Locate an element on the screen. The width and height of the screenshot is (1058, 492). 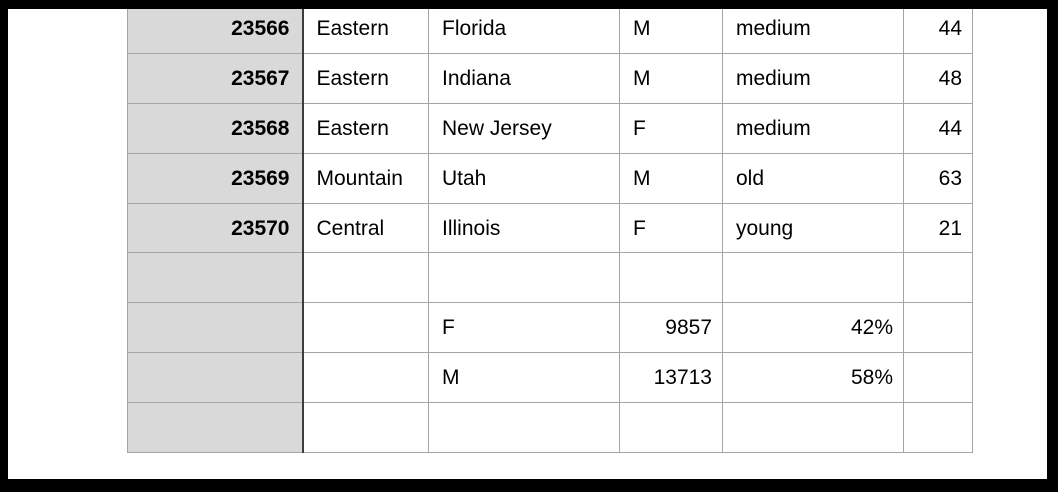
cell-age: 21 is located at coordinates (938, 228).